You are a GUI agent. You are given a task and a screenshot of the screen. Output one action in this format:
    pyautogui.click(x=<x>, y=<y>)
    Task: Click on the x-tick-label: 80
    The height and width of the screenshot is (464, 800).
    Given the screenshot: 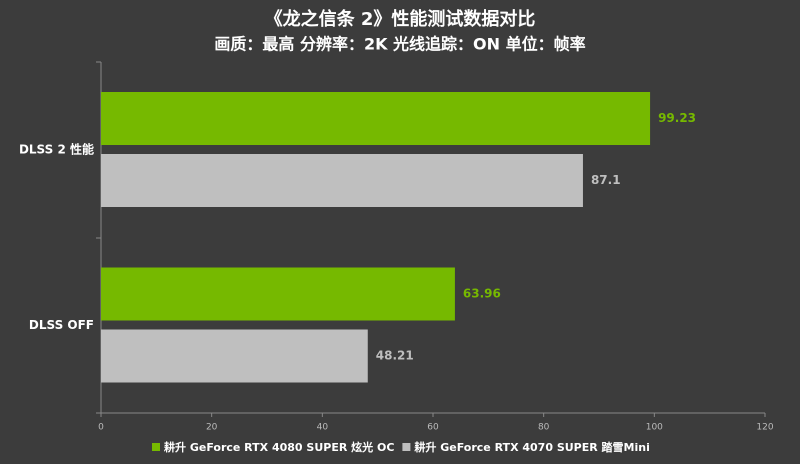 What is the action you would take?
    pyautogui.click(x=544, y=428)
    